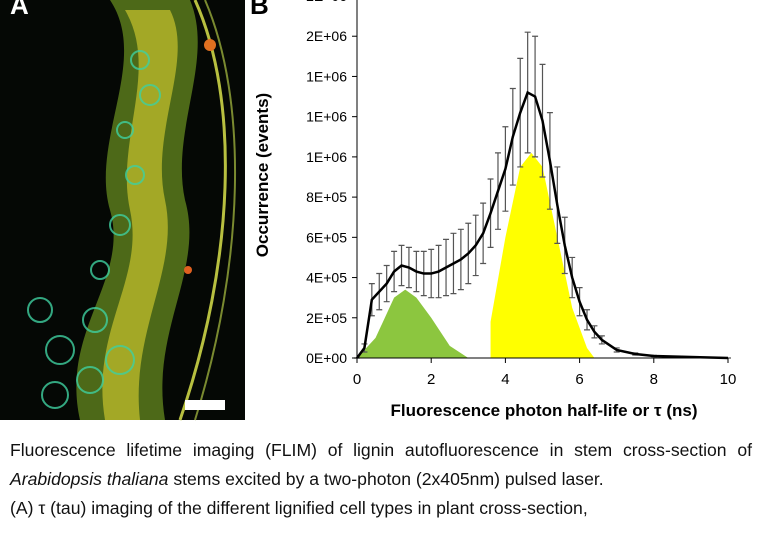 The height and width of the screenshot is (549, 768). I want to click on y-tick-label: 0E+00, so click(326, 358).